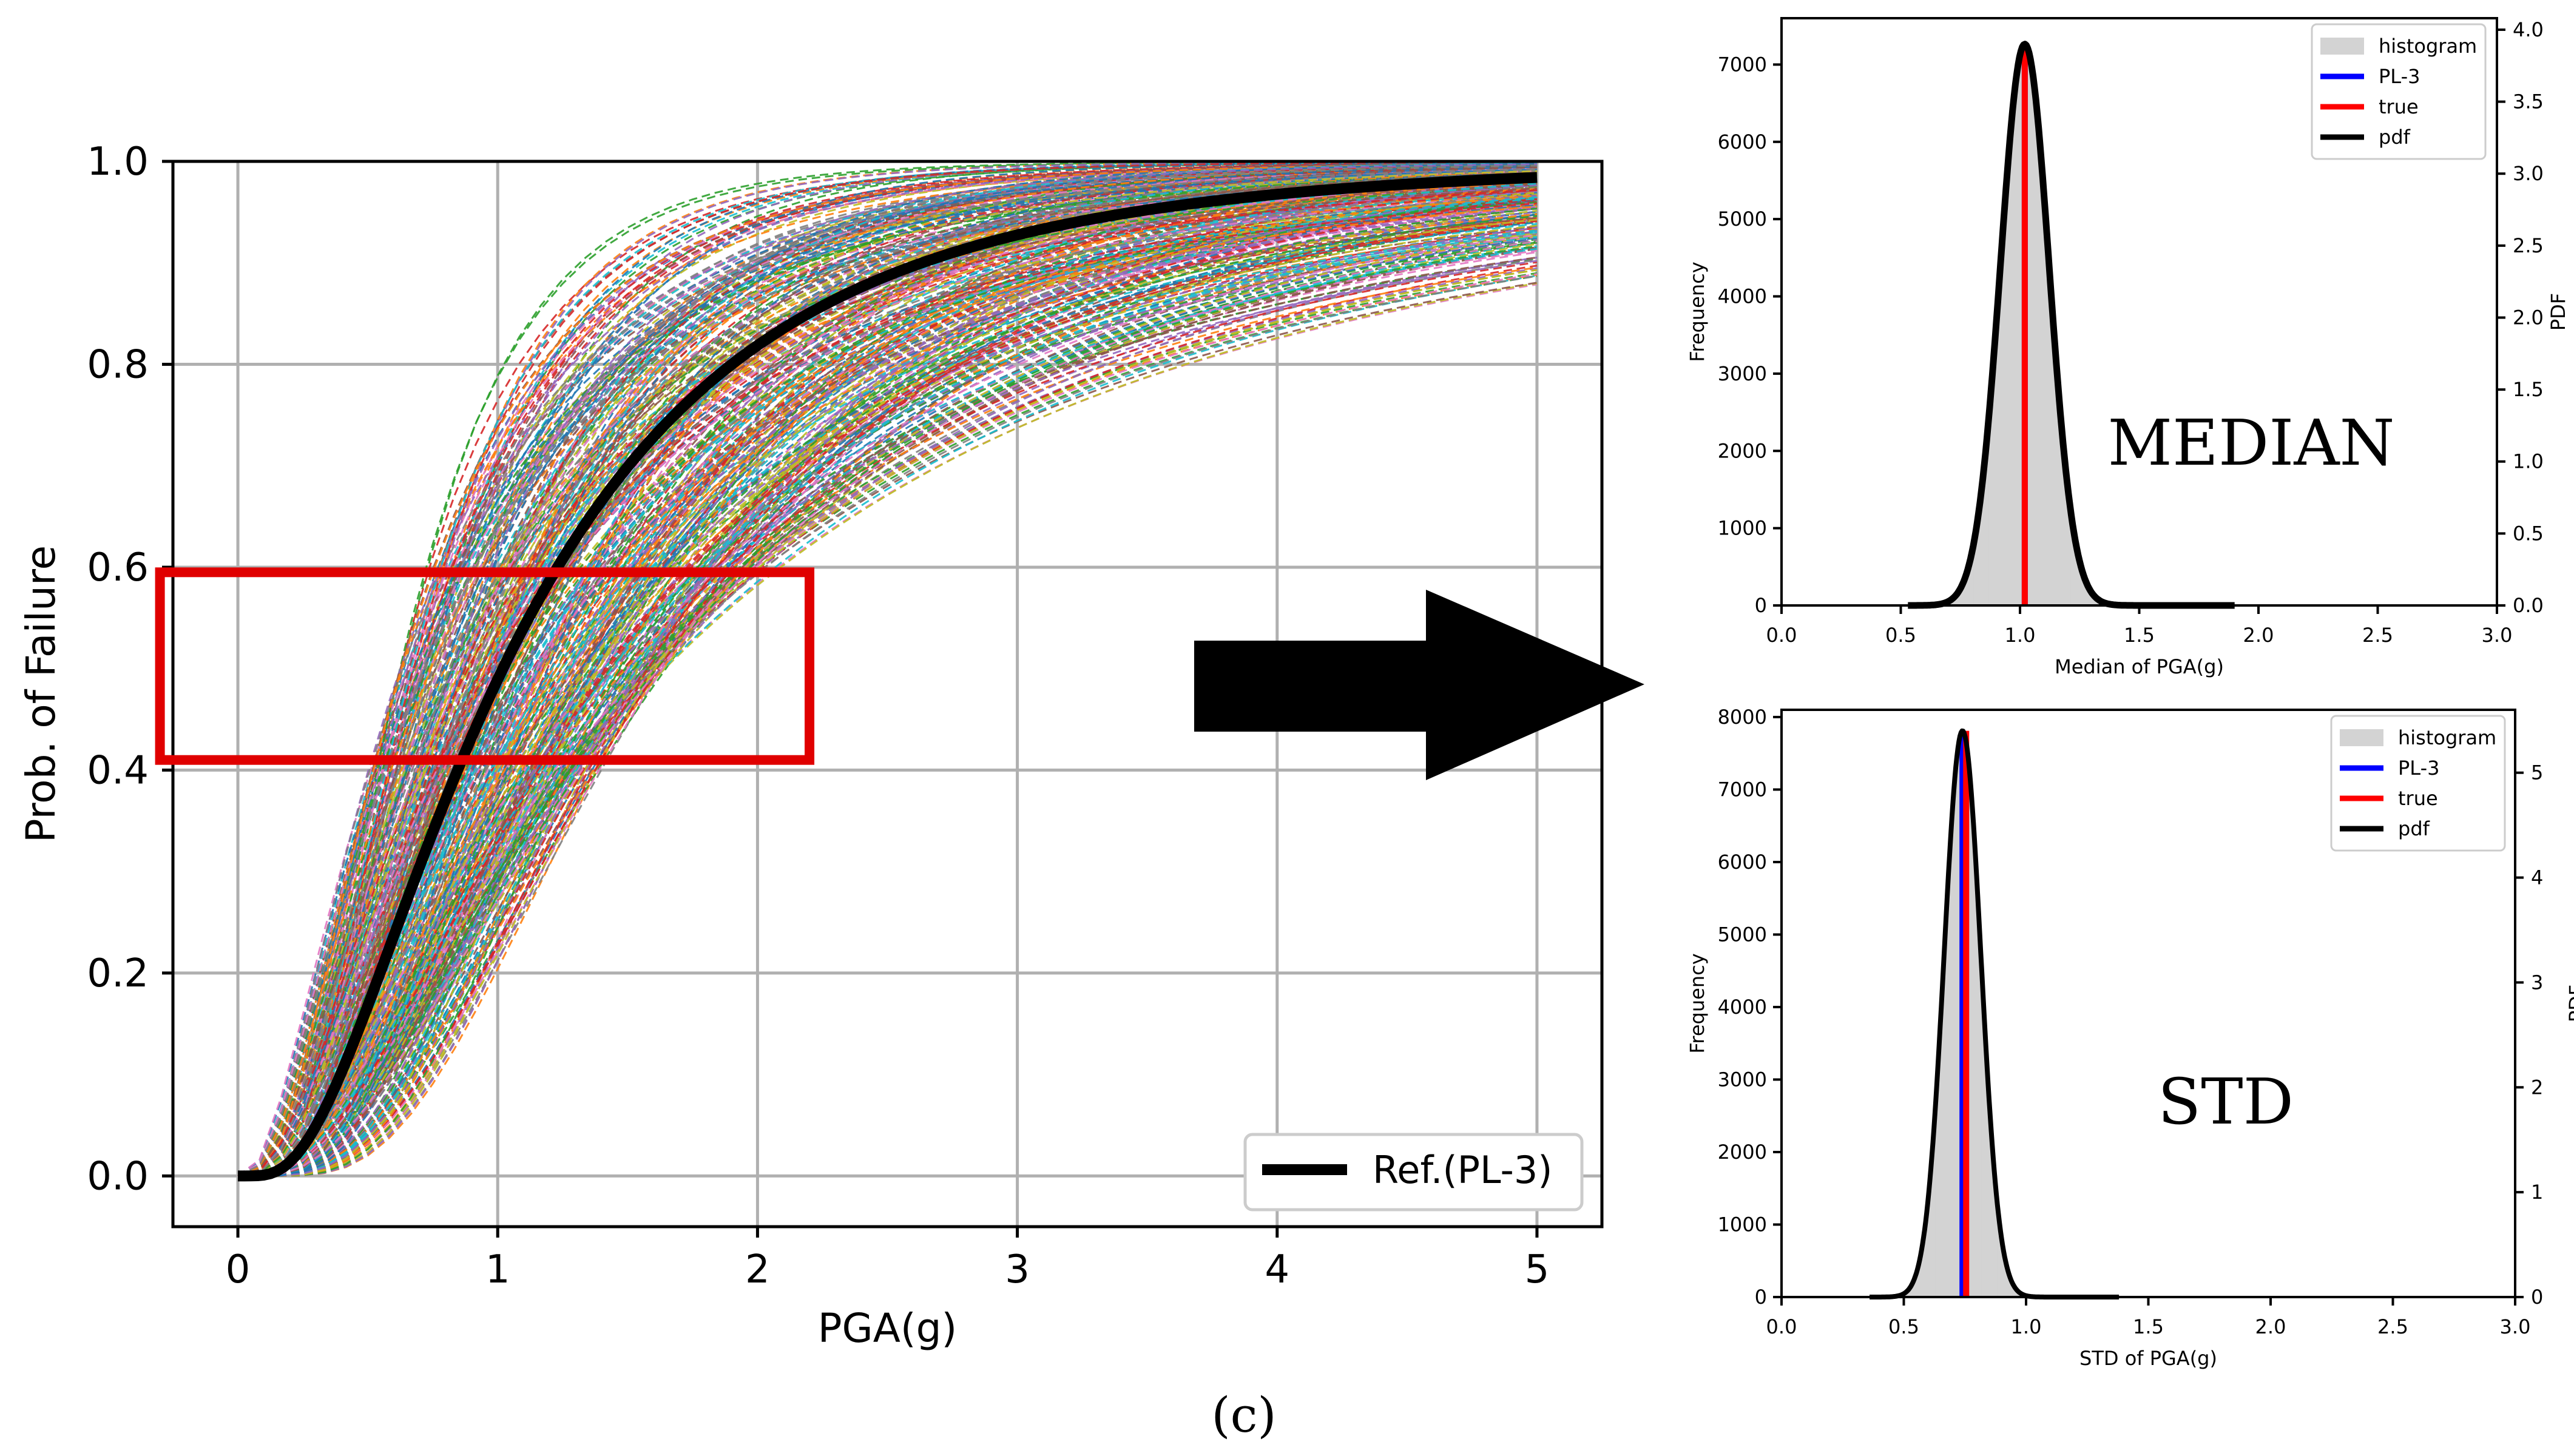 The image size is (2574, 1456). Describe the element at coordinates (2528, 461) in the screenshot. I see `median-y2-tick-label-2: 1.0` at that location.